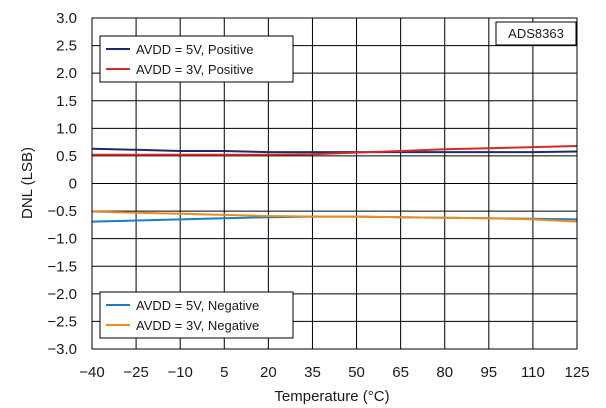 The image size is (606, 408). Describe the element at coordinates (179, 372) in the screenshot. I see `x-tick-label: −10` at that location.